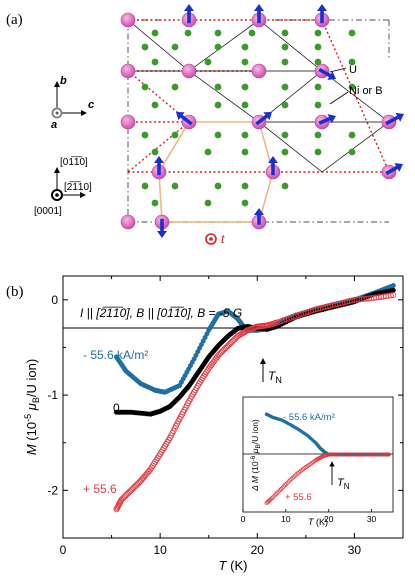 This screenshot has height=587, width=415. I want to click on axis-2-1-10-label: [2̅1̅10], so click(78, 187).